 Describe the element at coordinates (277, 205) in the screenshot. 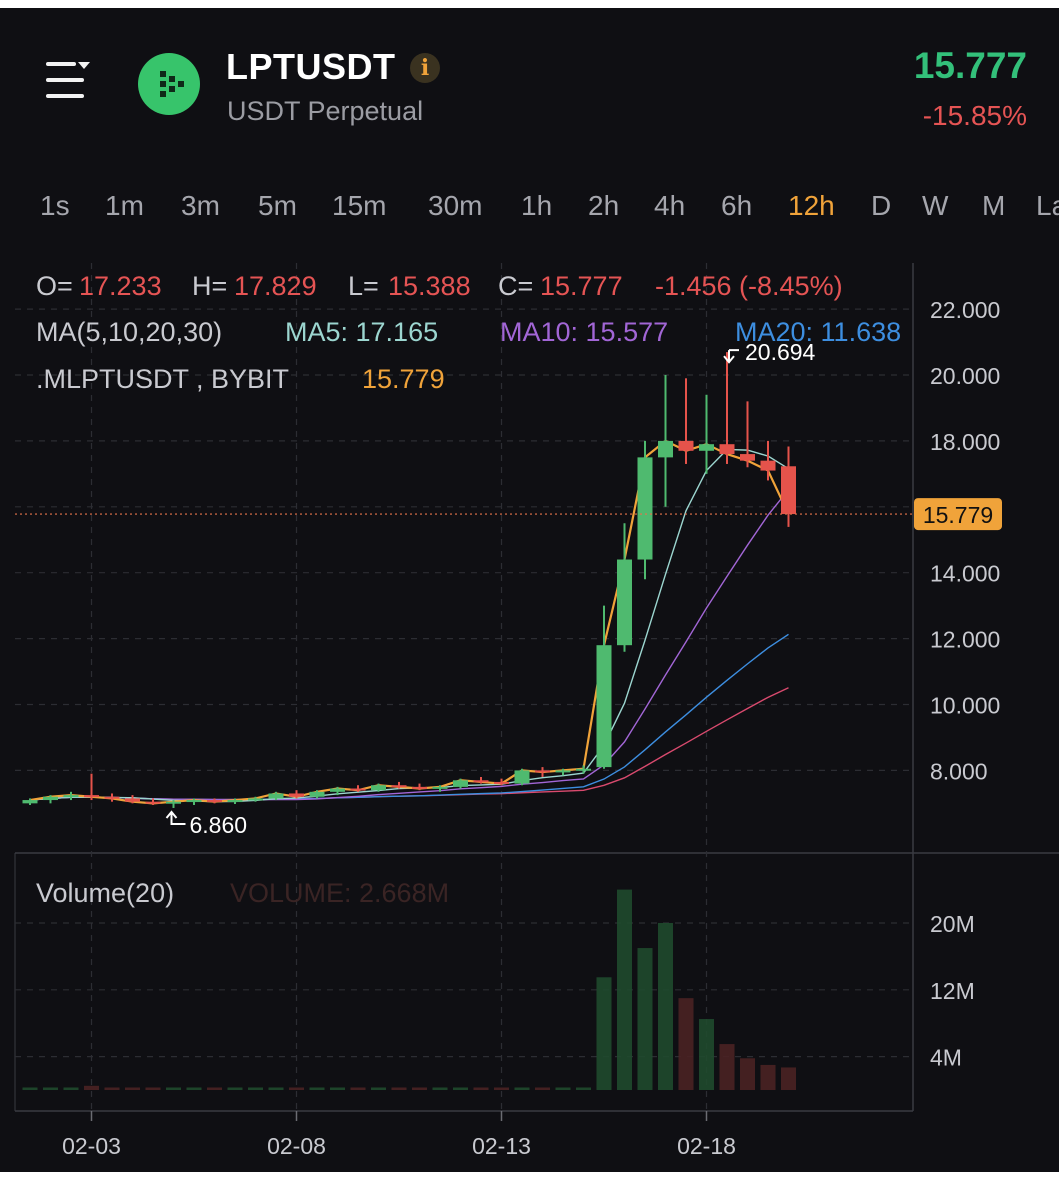

I see `tab-5m: 5m` at that location.